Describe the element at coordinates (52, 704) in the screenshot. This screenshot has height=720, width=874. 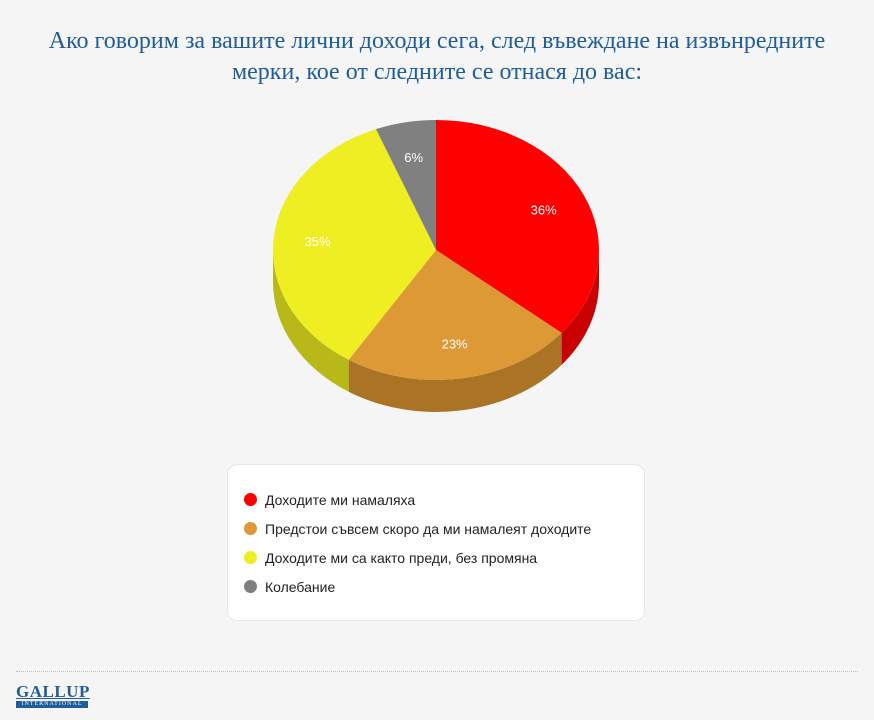
I see `logo-subtitle: INTERNATIONAL` at that location.